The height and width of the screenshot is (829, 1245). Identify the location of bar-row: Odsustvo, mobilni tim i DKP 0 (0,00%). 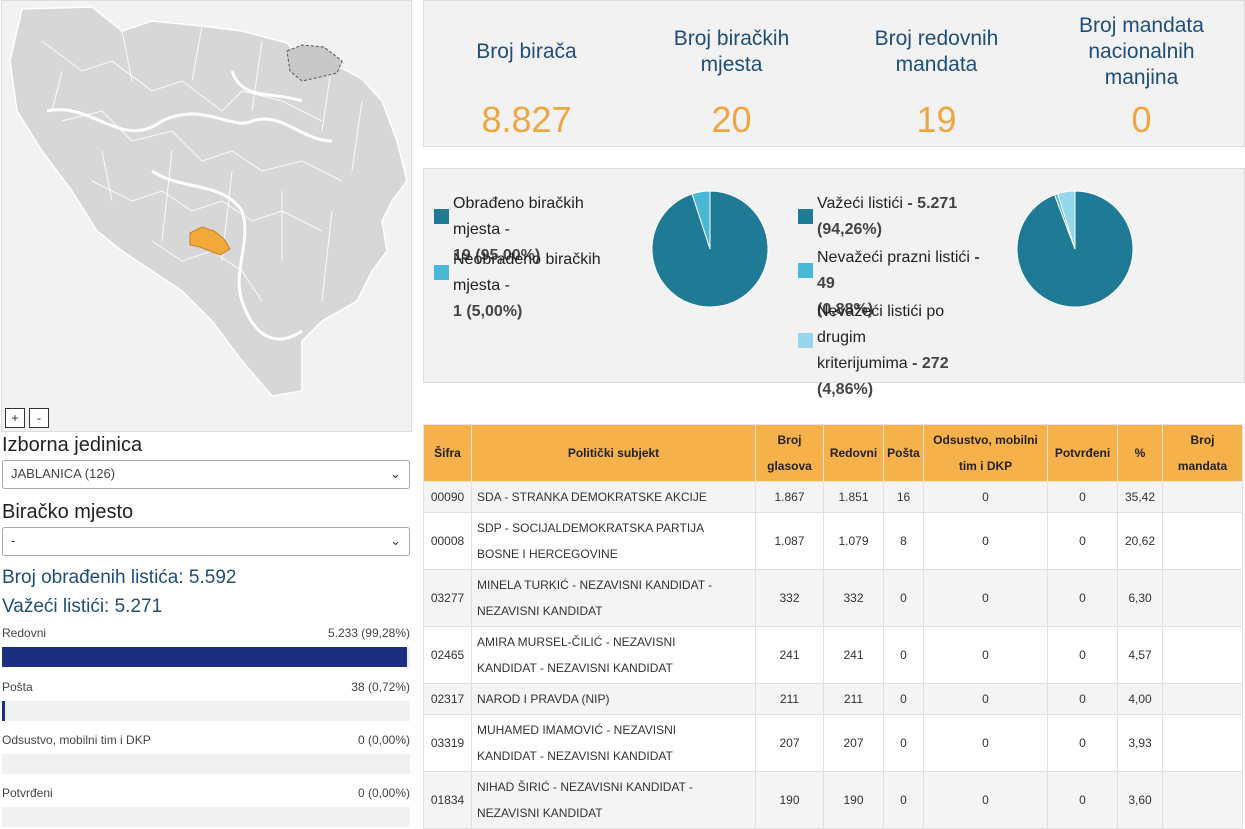
(206, 753).